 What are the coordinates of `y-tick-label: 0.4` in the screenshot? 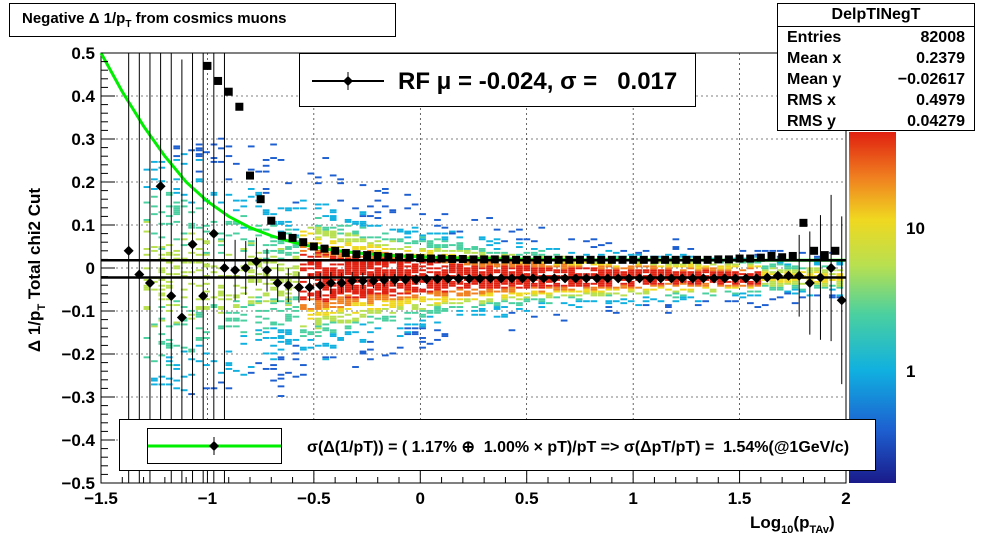 It's located at (83, 96).